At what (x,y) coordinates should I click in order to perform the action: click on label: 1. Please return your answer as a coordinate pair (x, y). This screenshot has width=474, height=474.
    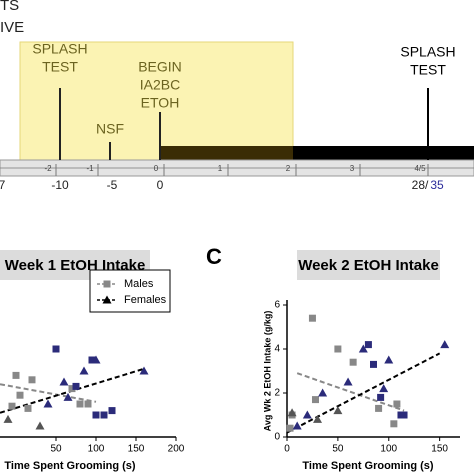
    Looking at the image, I should click on (220, 168).